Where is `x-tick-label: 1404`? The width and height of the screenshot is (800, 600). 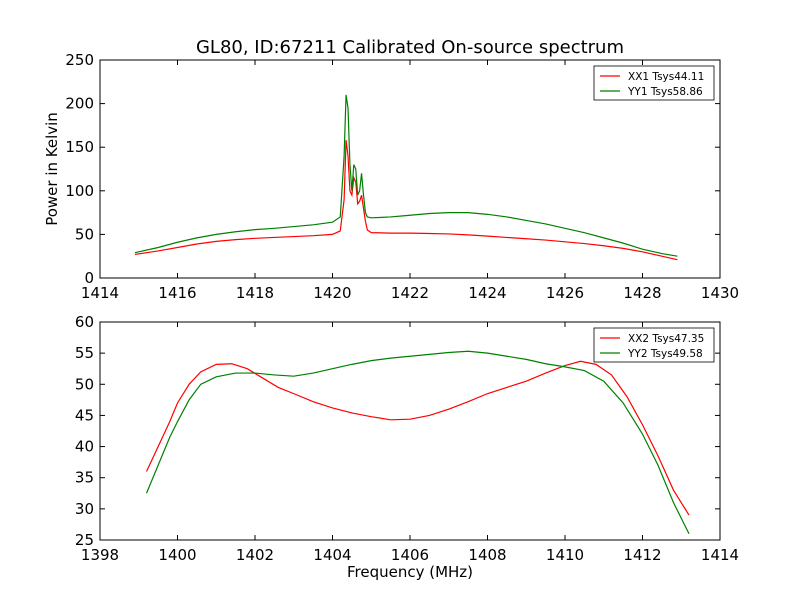
x-tick-label: 1404 is located at coordinates (332, 555).